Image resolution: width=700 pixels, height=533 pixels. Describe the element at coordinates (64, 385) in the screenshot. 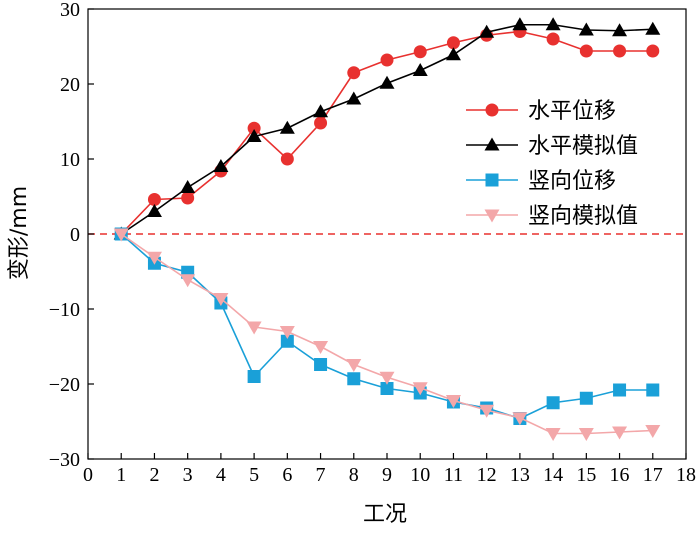

I see `y-tick-label: −20` at that location.